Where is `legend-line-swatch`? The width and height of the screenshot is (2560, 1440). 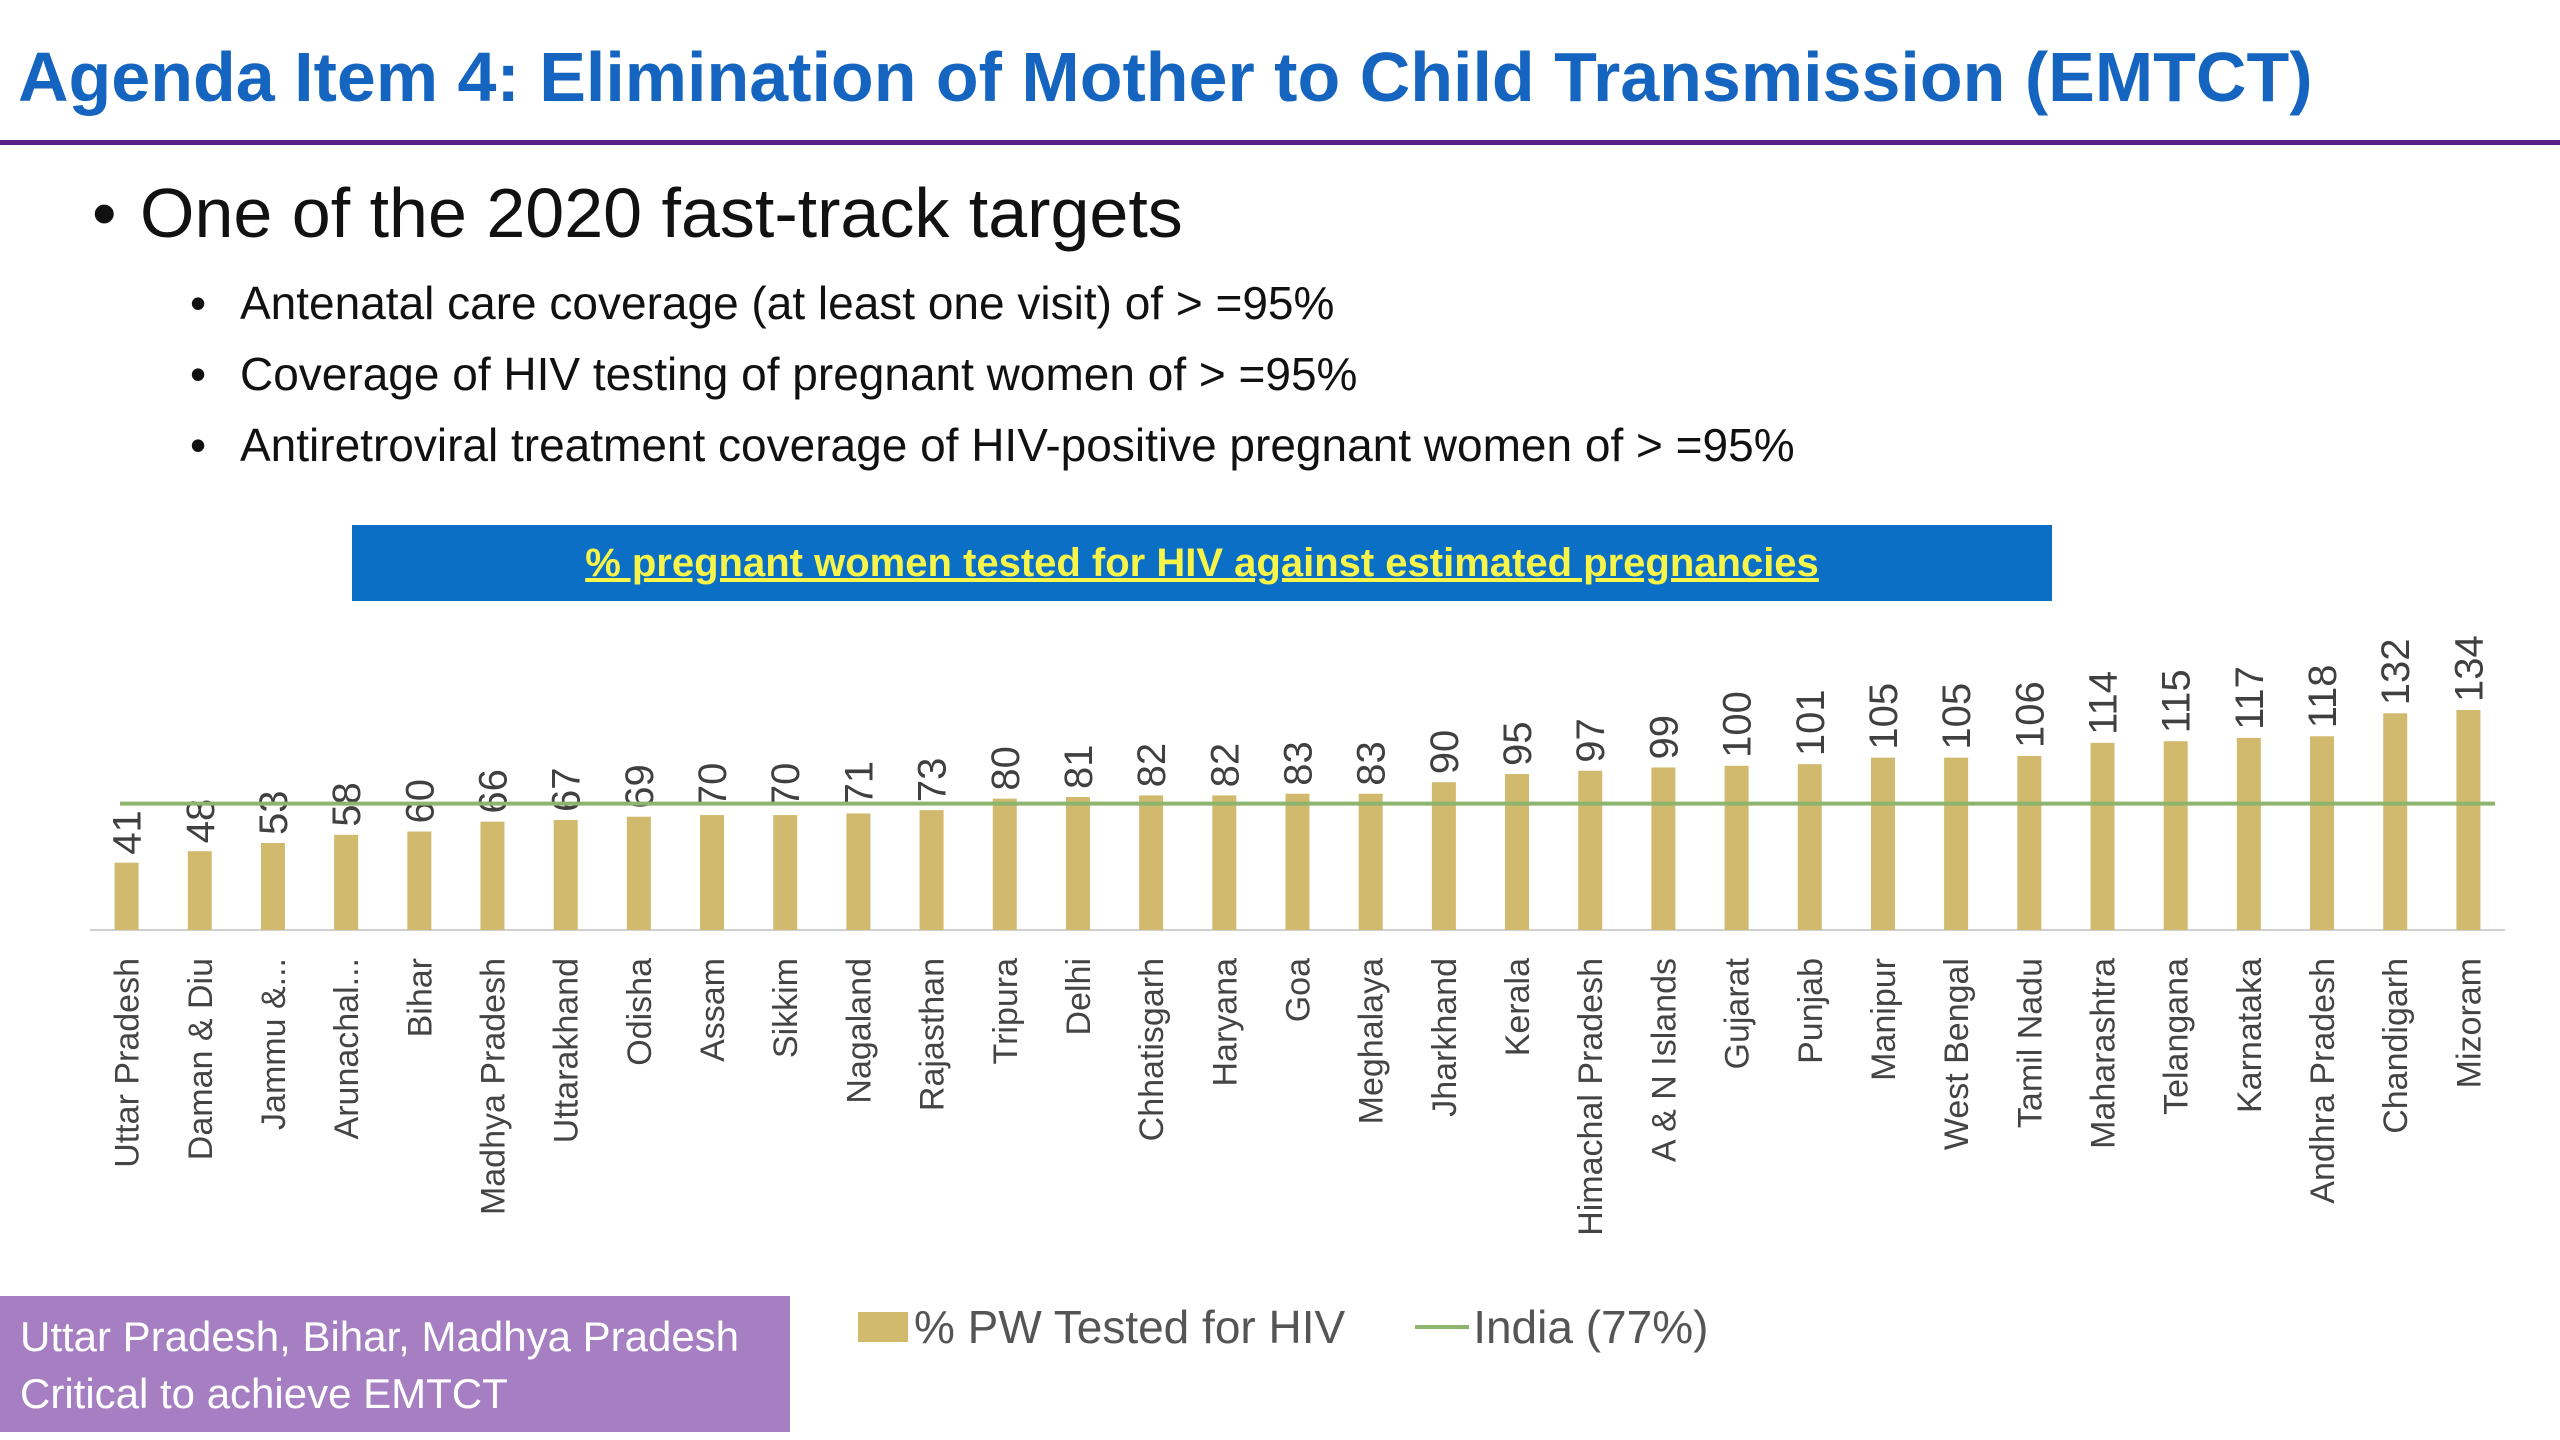
legend-line-swatch is located at coordinates (1442, 1327).